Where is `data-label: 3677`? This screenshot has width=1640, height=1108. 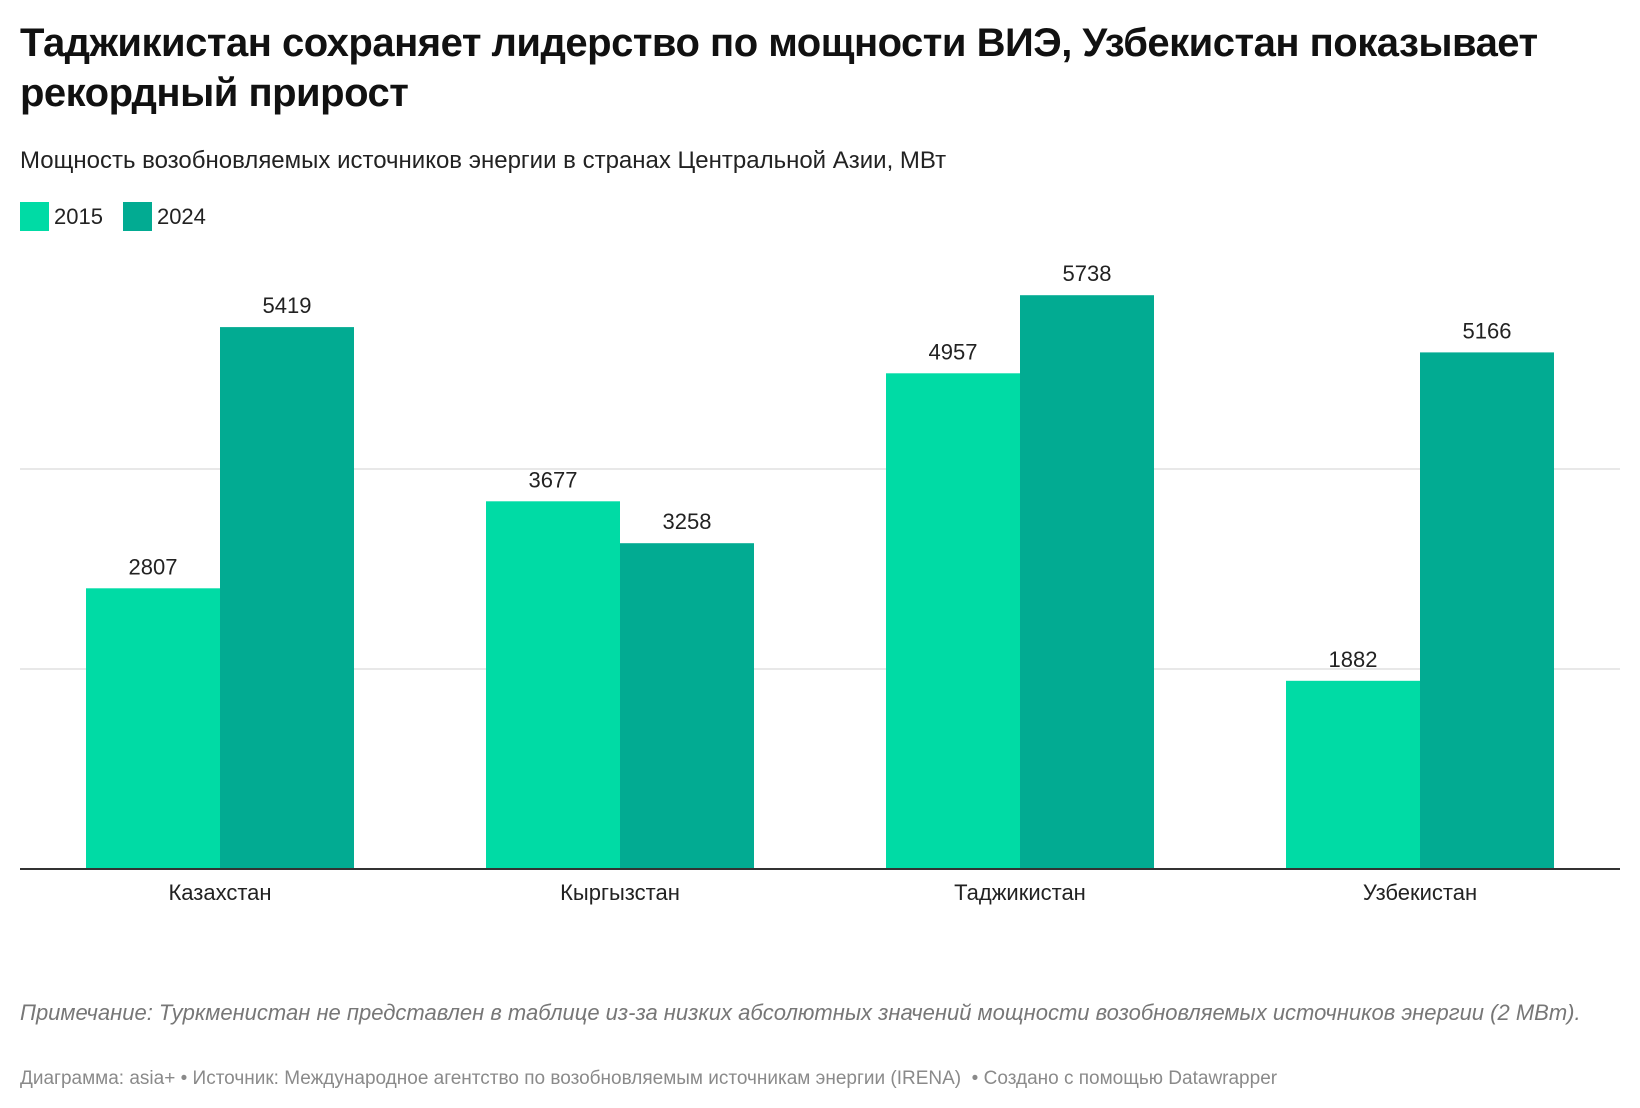 data-label: 3677 is located at coordinates (553, 479).